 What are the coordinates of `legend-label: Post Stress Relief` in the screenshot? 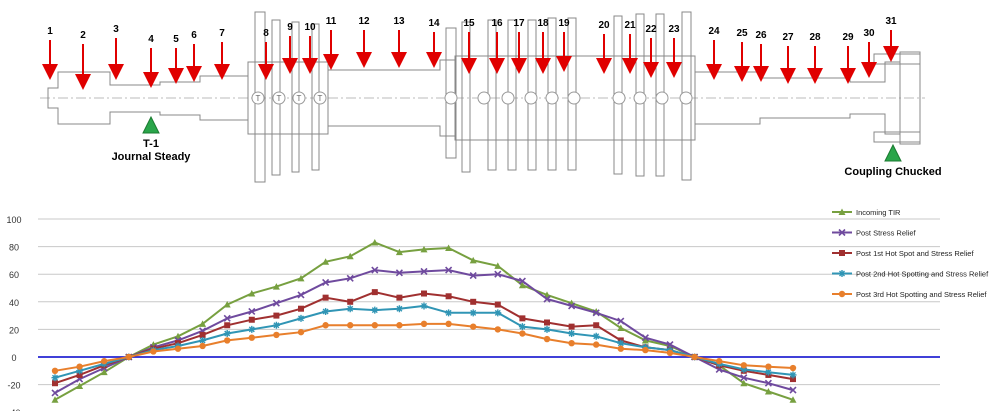 It's located at (886, 233).